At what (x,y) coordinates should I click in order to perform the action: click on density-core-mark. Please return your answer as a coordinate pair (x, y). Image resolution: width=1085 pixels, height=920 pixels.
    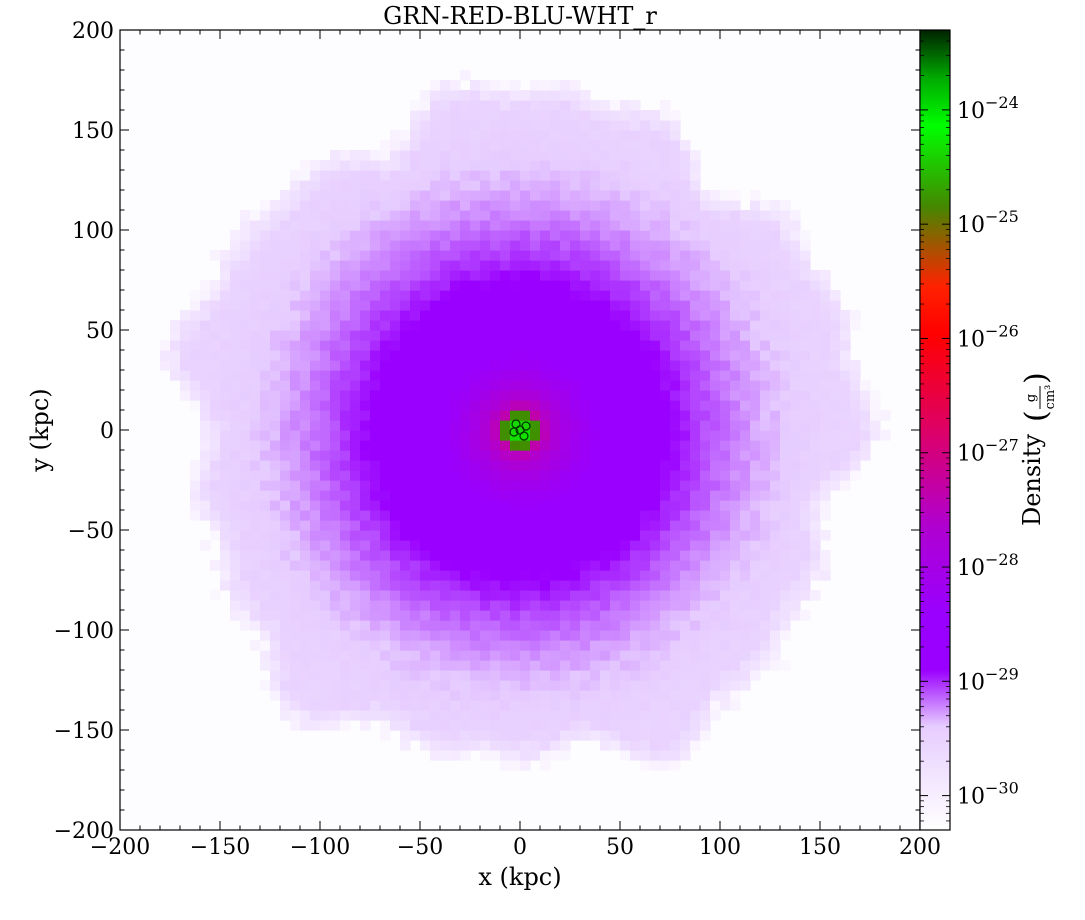
    Looking at the image, I should click on (514, 432).